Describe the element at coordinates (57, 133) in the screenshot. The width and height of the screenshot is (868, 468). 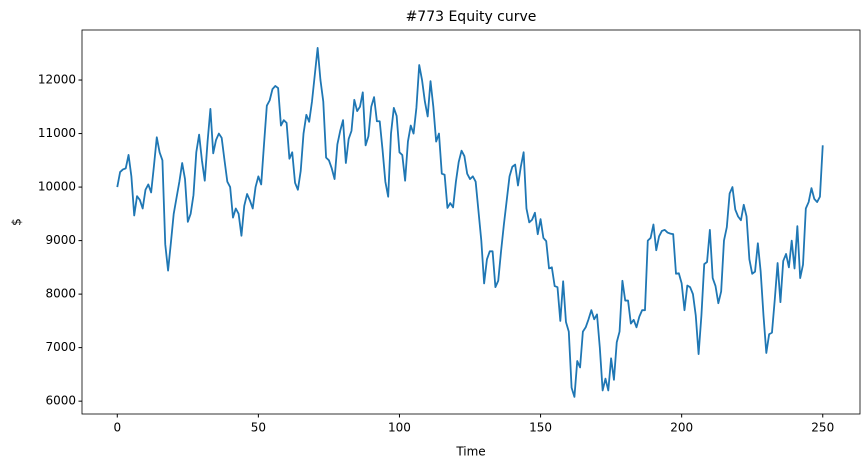
I see `y-tick-label: 11000` at that location.